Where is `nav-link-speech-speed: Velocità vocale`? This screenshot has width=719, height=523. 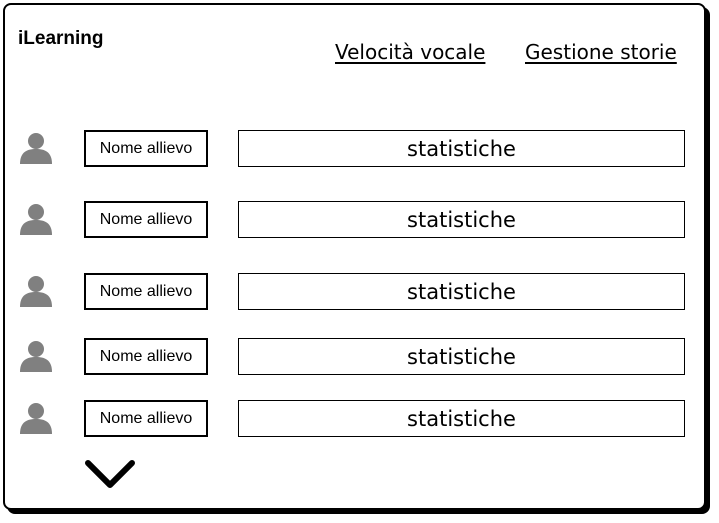 nav-link-speech-speed: Velocità vocale is located at coordinates (410, 52).